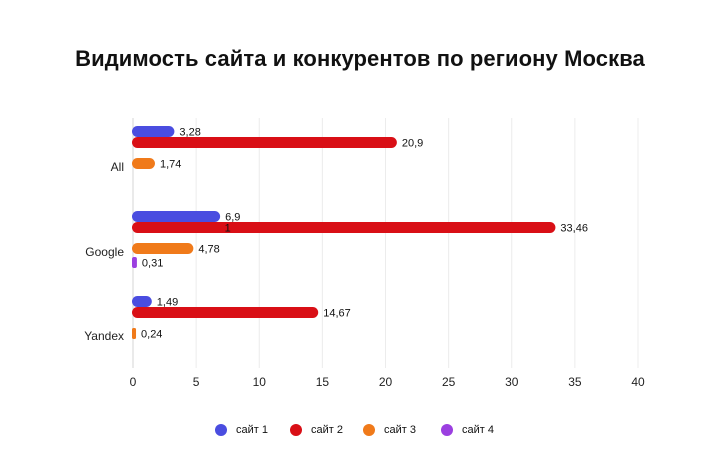  Describe the element at coordinates (412, 144) in the screenshot. I see `data-label-all-series-2: 20,9` at that location.